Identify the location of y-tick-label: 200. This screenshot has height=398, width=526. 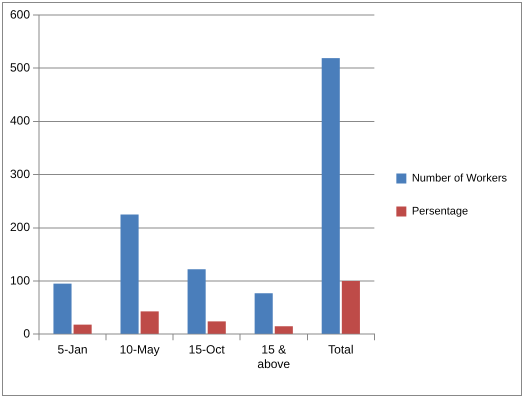
(20, 227).